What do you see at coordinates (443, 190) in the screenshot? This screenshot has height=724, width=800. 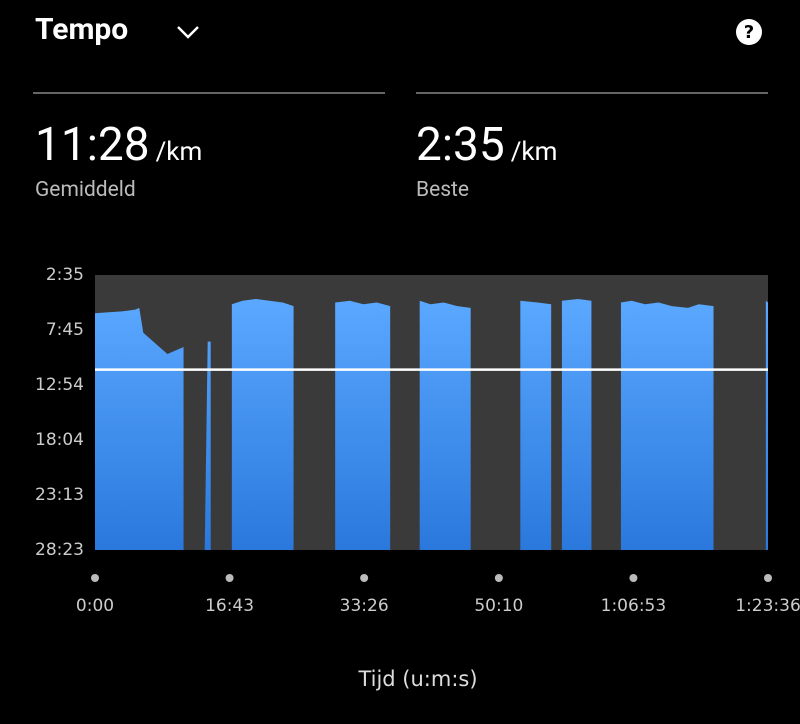 I see `stat-label: Beste` at bounding box center [443, 190].